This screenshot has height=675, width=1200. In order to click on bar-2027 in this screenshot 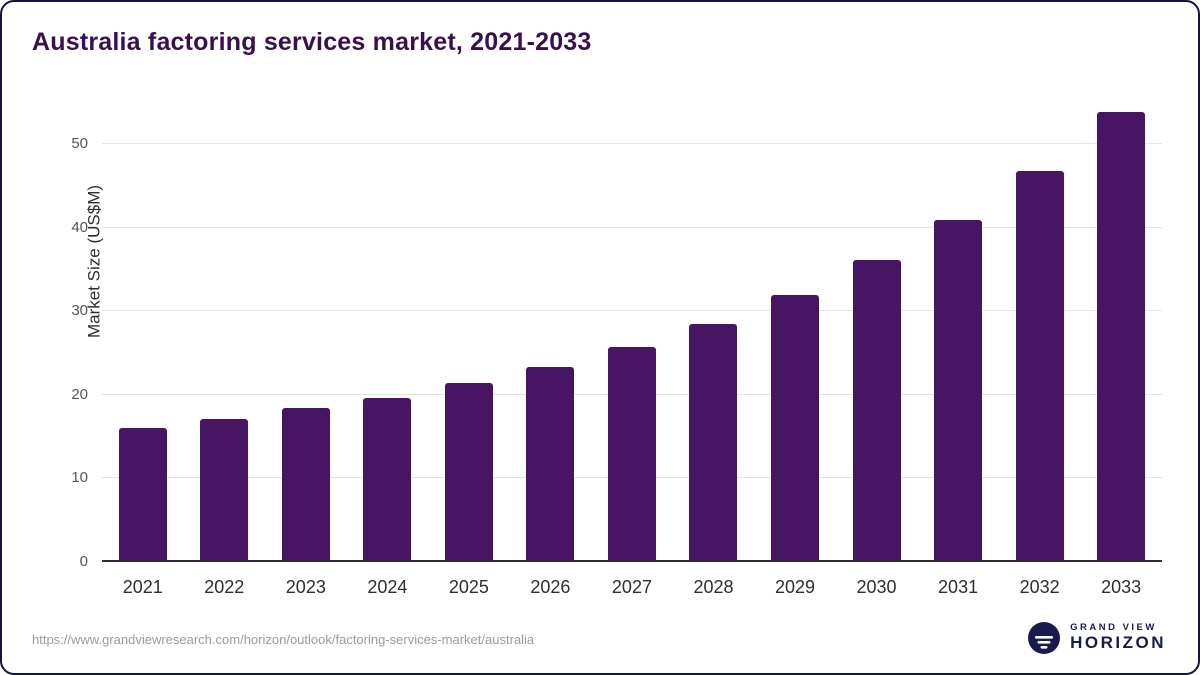, I will do `click(631, 454)`.